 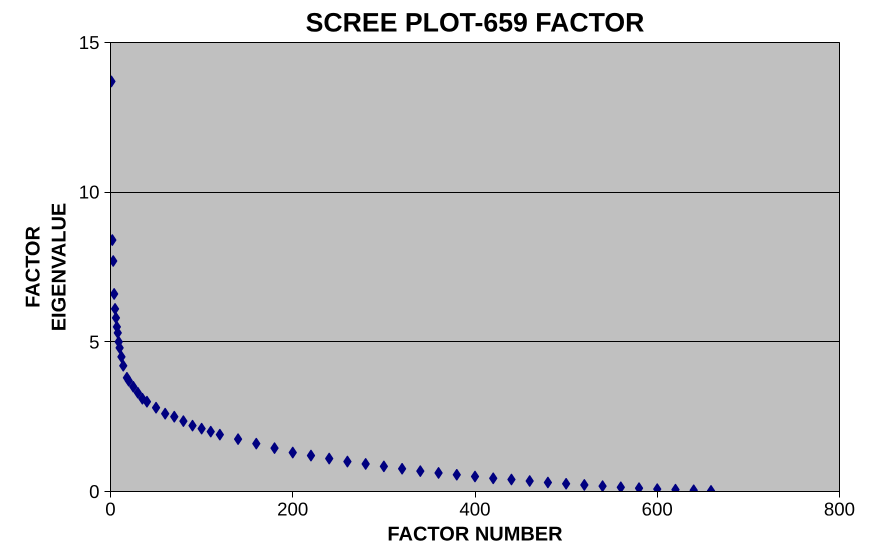 I want to click on y-tick-label: 15, so click(x=89, y=42).